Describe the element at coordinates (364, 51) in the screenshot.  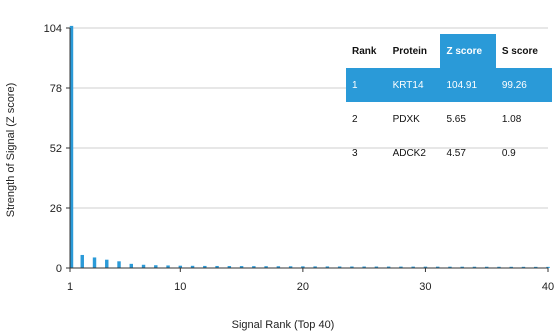
I see `header-rank: Rank` at that location.